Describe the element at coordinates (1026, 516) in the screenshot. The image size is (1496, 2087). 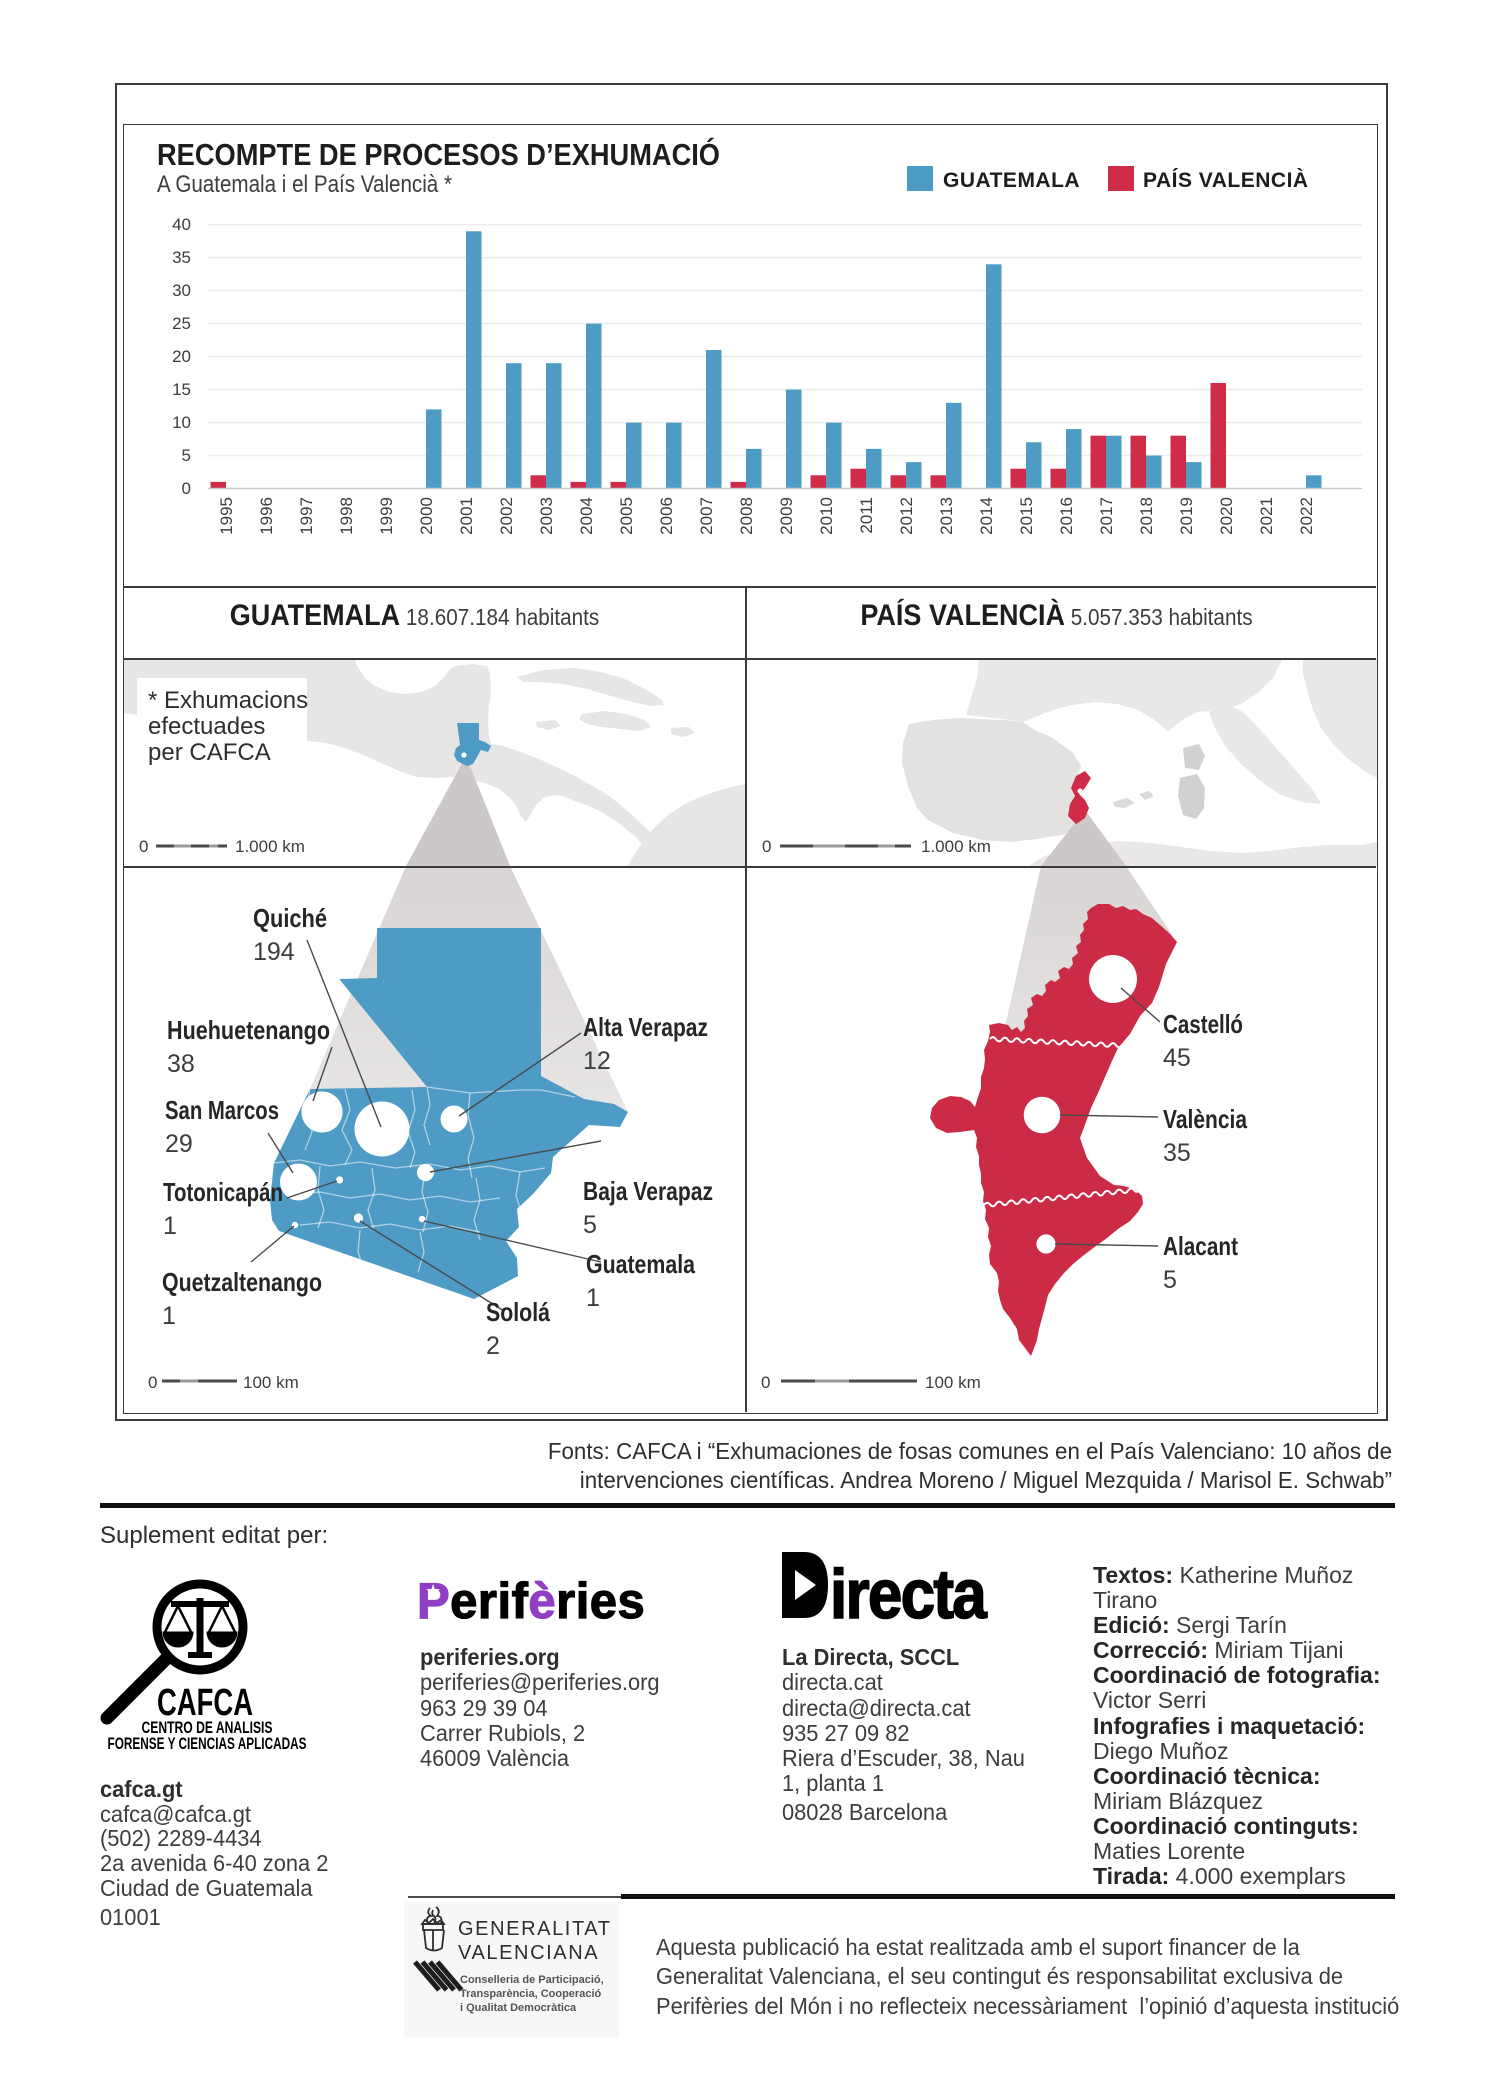
I see `svg-text: 2015` at that location.